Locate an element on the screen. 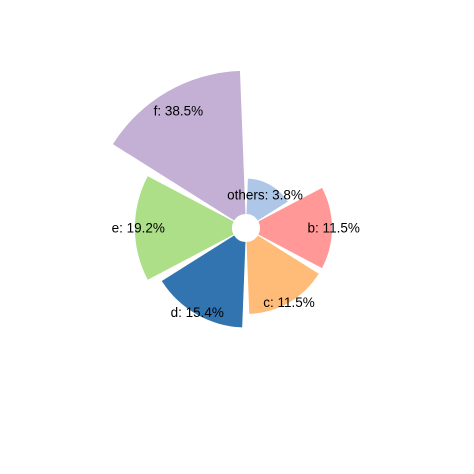  slice-label-c: c: 11.5% is located at coordinates (289, 302).